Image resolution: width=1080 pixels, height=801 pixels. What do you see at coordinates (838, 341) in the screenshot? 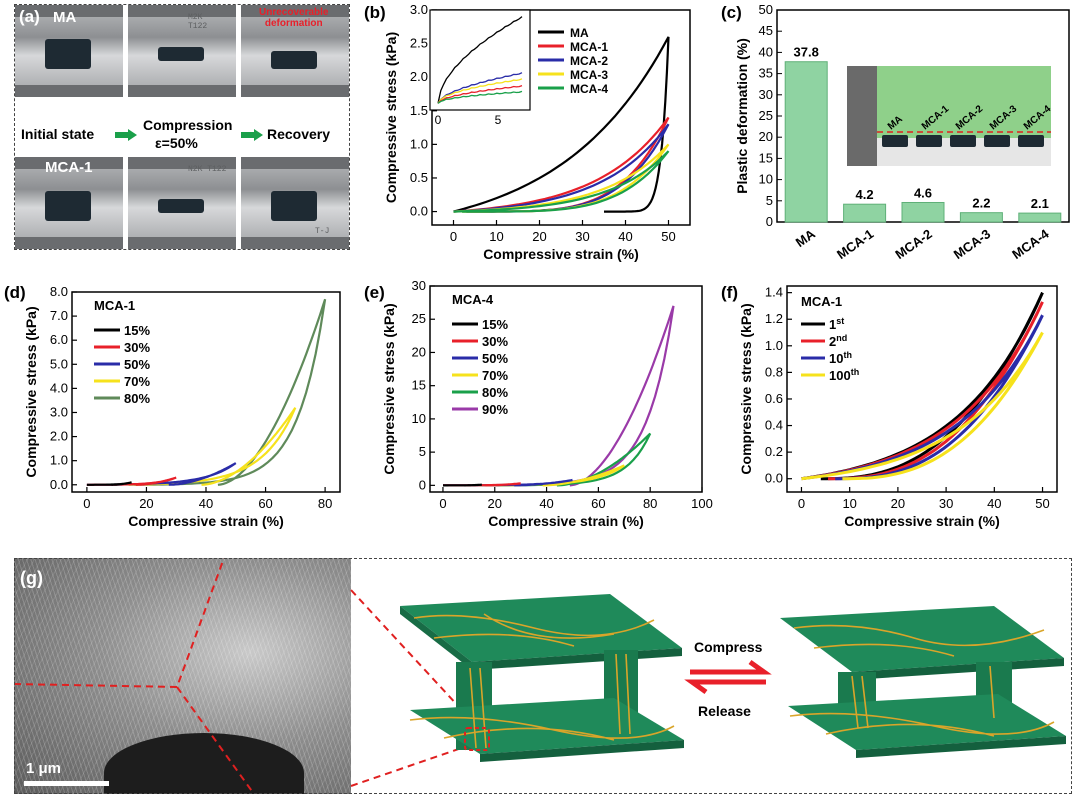
I see `legend-label: 2nd` at bounding box center [838, 341].